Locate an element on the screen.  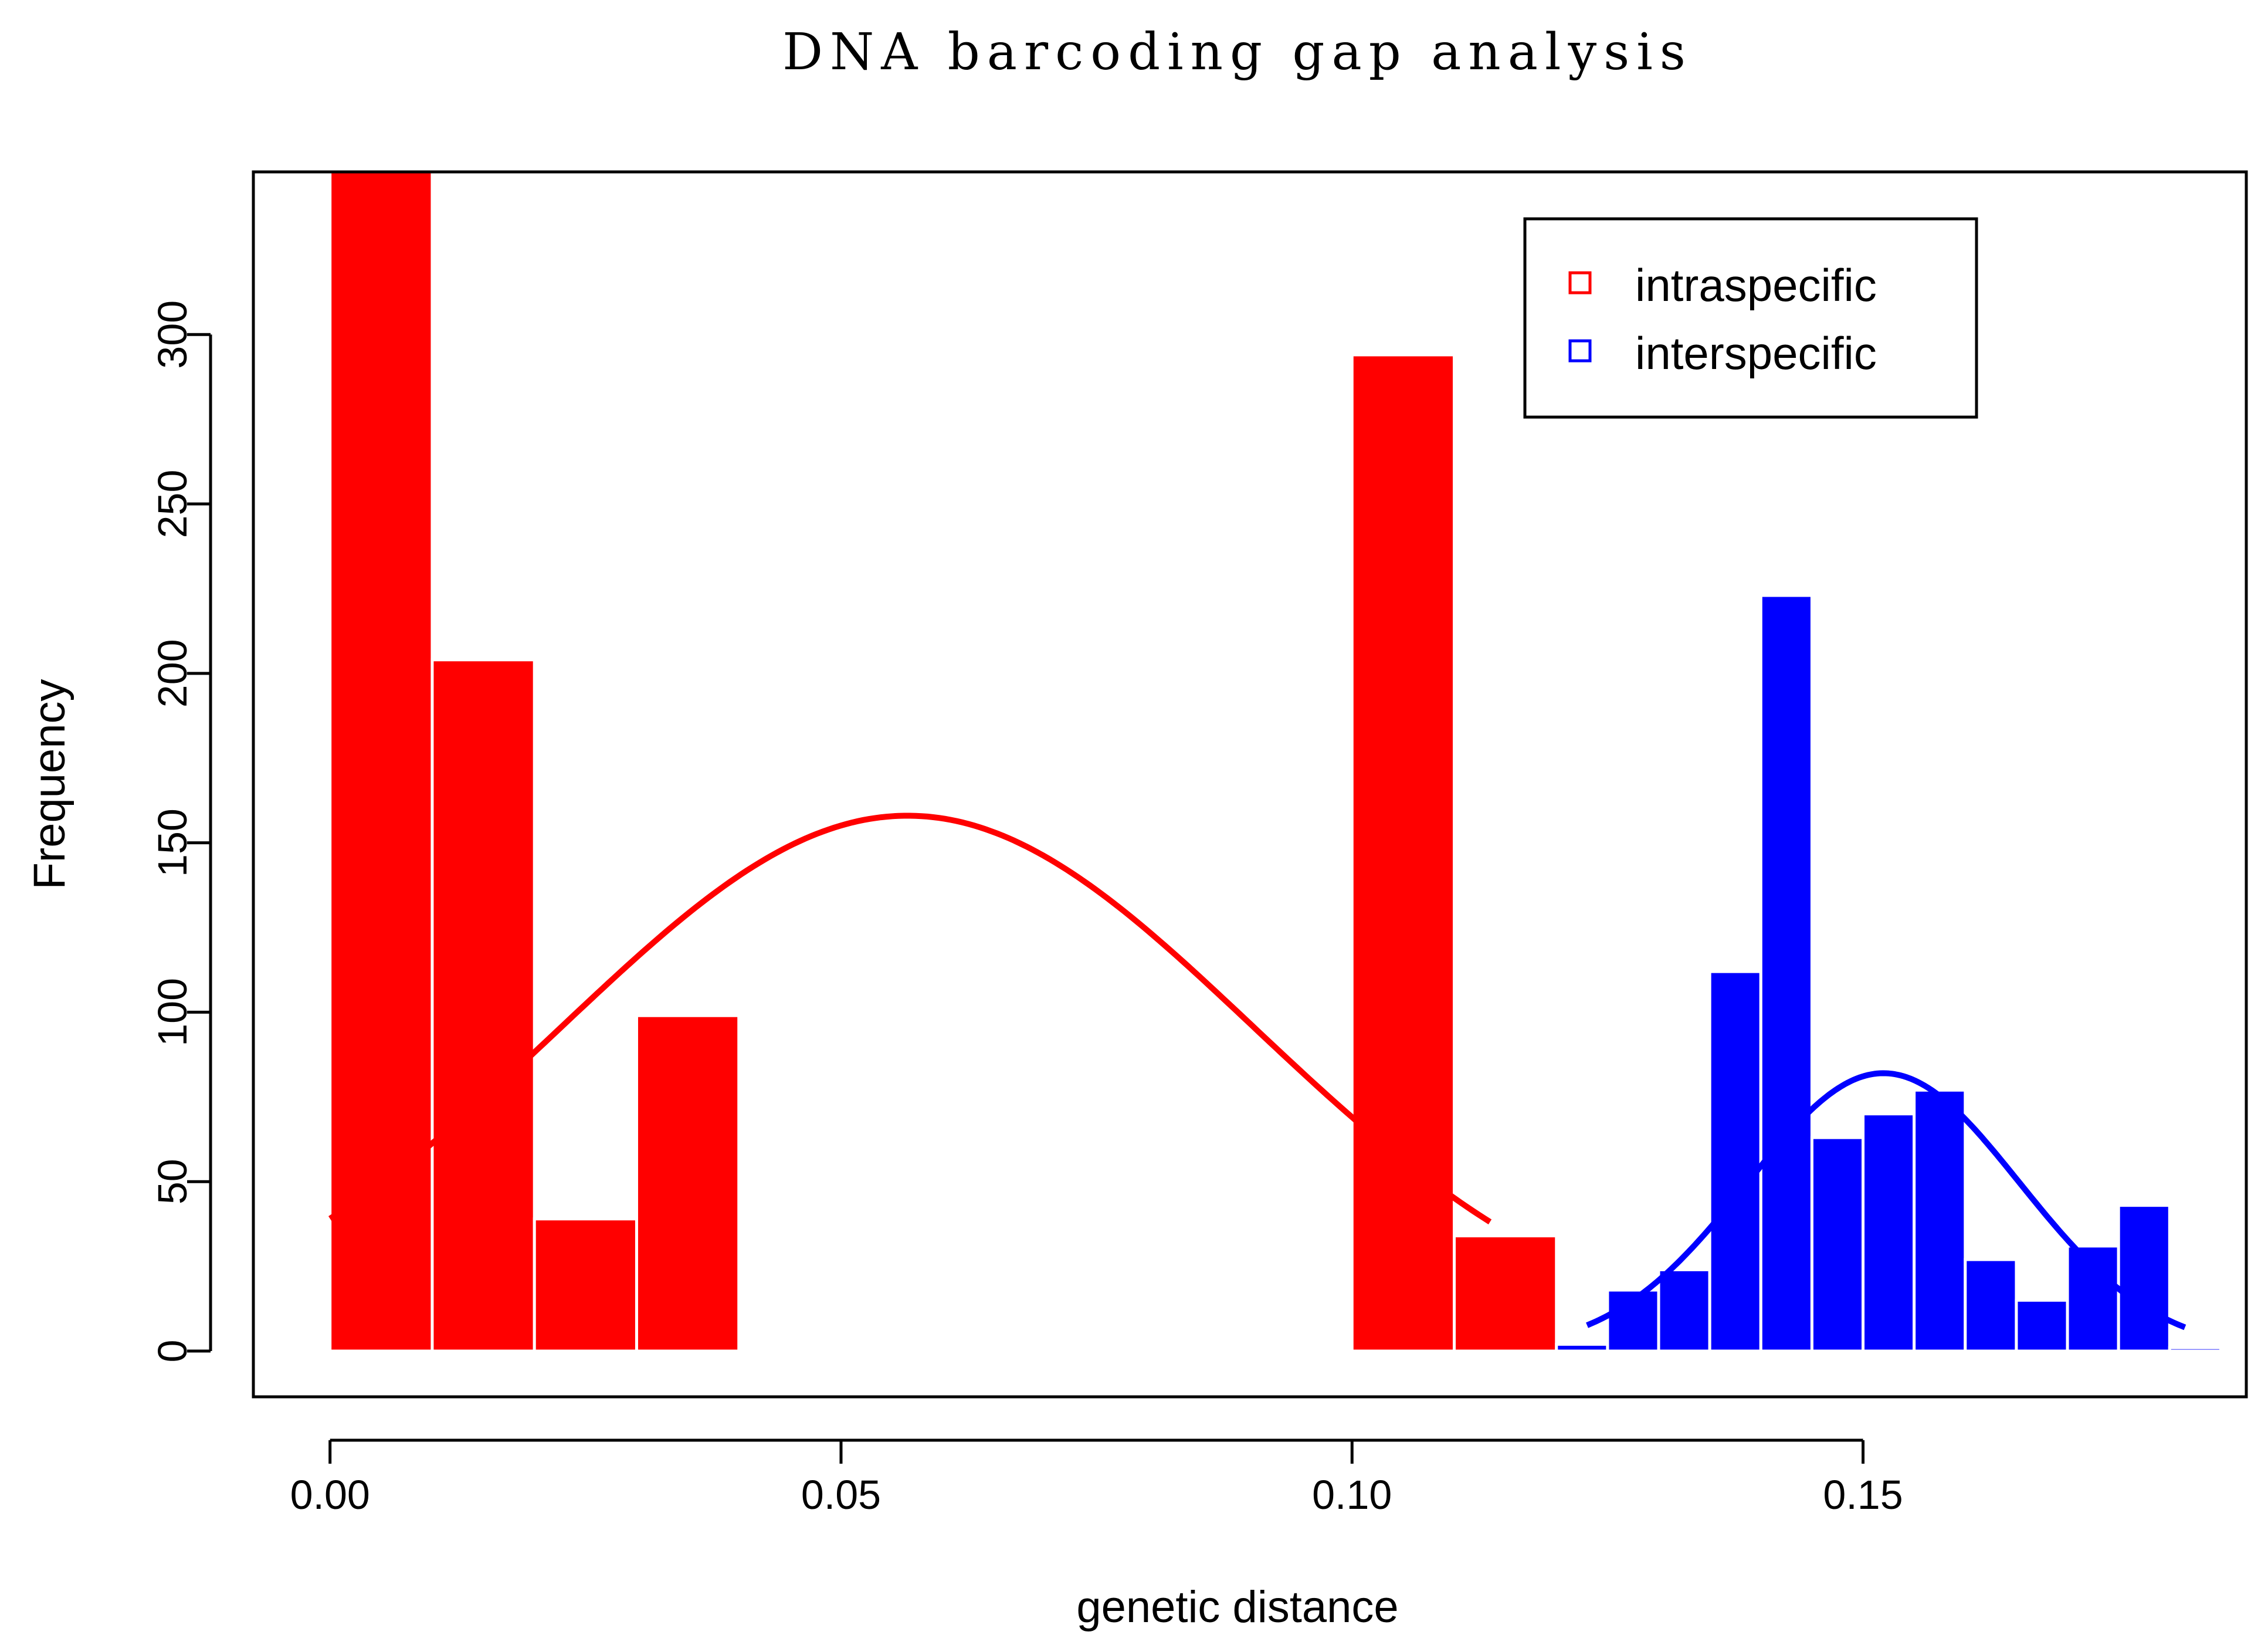
legend-swatch-interspecific is located at coordinates (1580, 351).